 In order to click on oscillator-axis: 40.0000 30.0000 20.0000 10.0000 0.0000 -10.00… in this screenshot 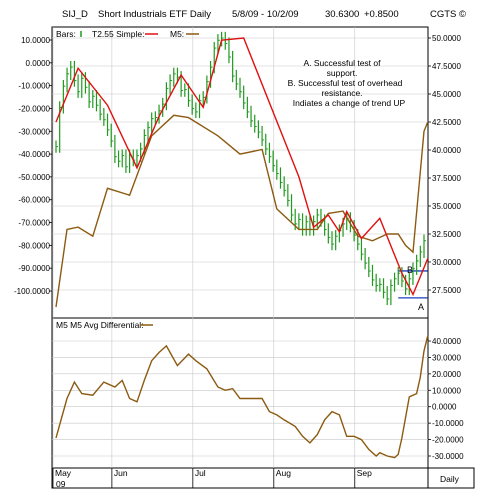, I will do `click(446, 399)`.